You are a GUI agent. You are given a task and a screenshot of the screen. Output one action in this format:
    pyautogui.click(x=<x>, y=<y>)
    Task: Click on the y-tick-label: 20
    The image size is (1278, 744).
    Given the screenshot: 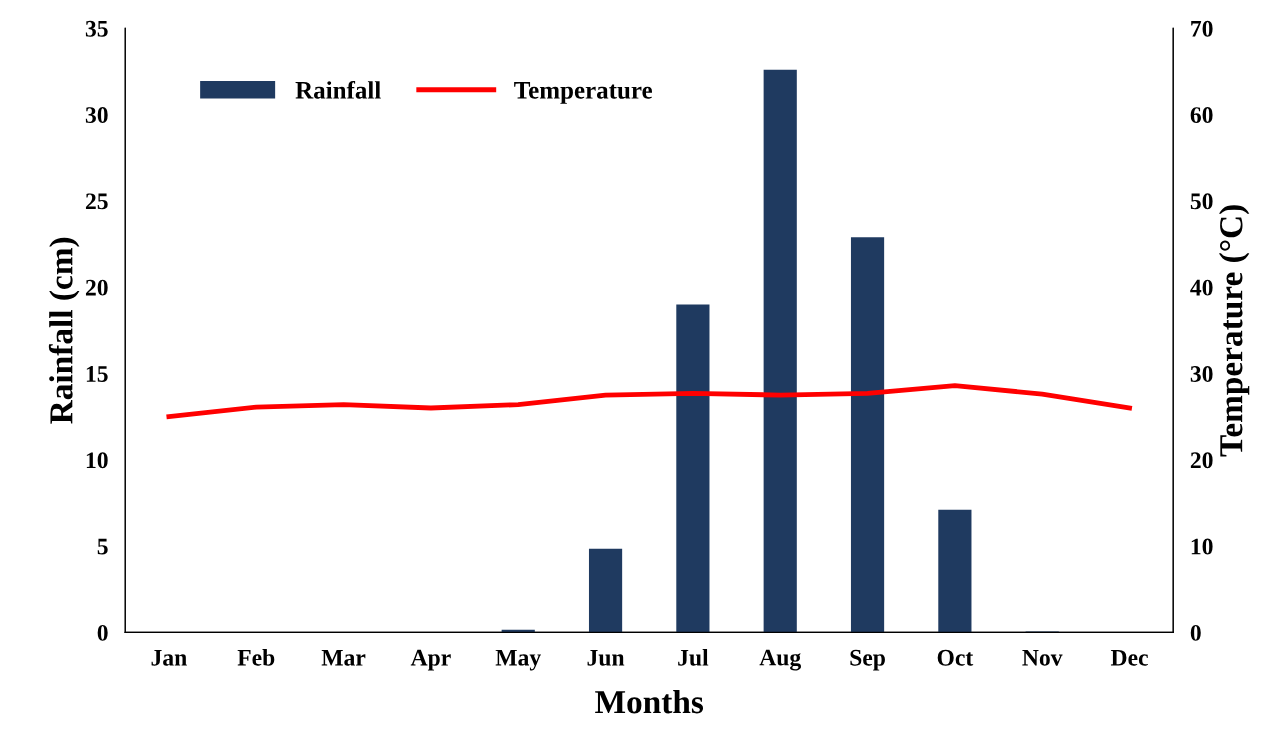 What is the action you would take?
    pyautogui.click(x=96, y=287)
    